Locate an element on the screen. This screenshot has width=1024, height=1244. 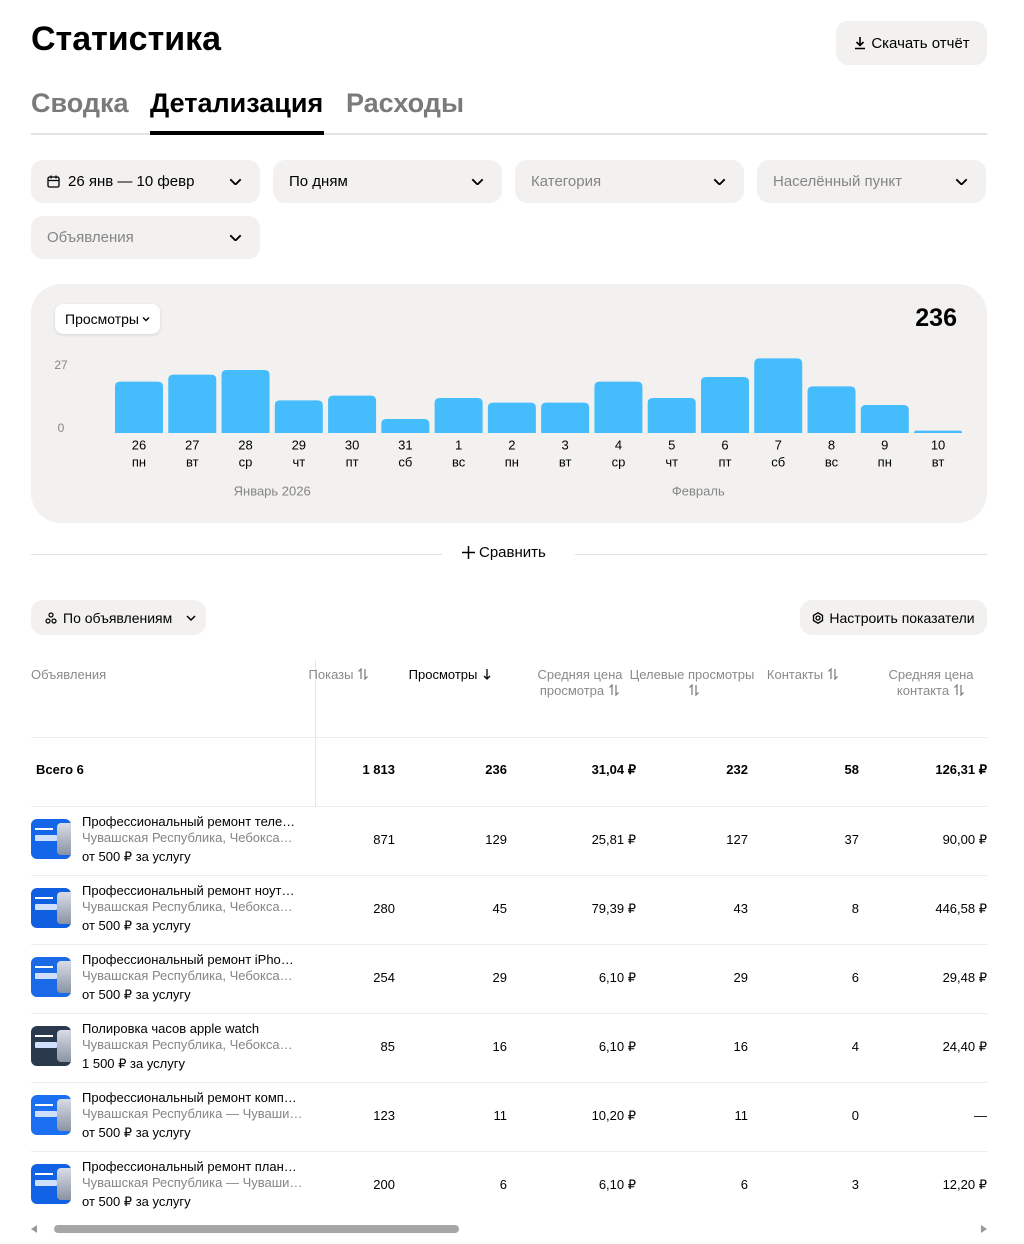
filter-select: Категория is located at coordinates (629, 181).